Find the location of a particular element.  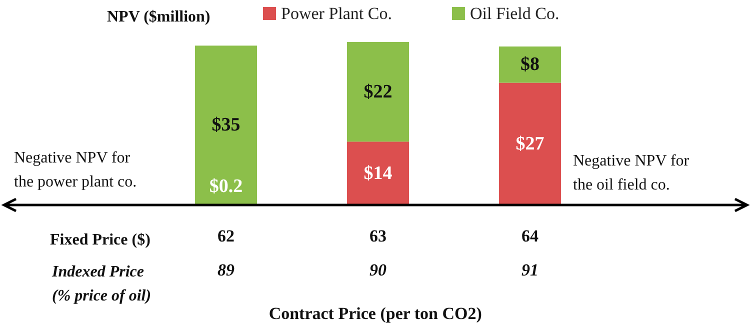

y-axis-title: NPV ($million) is located at coordinates (158, 17).